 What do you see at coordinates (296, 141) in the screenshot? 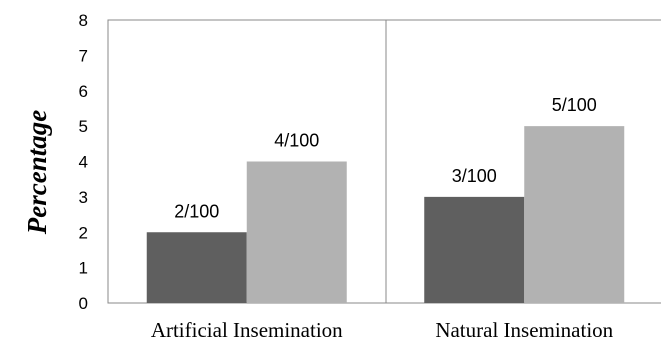
I see `data-label: 4/100` at bounding box center [296, 141].